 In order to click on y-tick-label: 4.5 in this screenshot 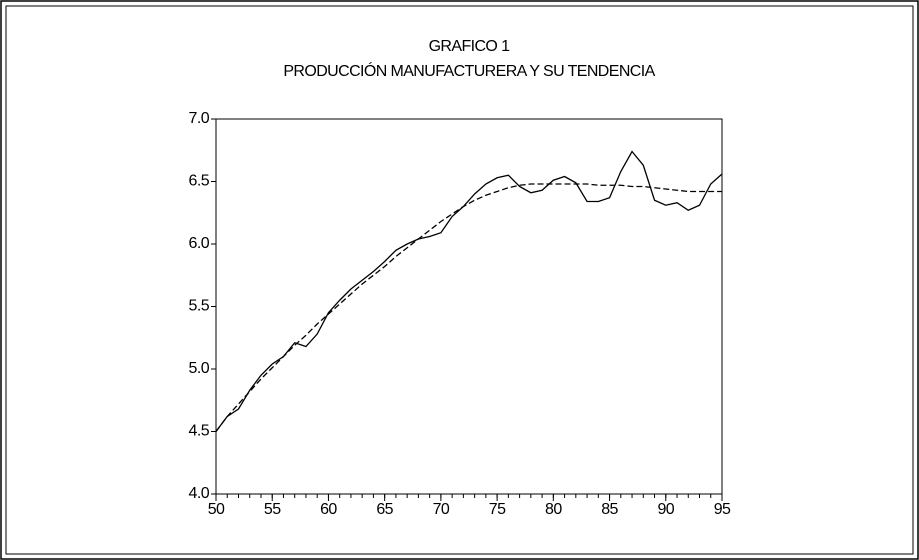, I will do `click(199, 431)`.